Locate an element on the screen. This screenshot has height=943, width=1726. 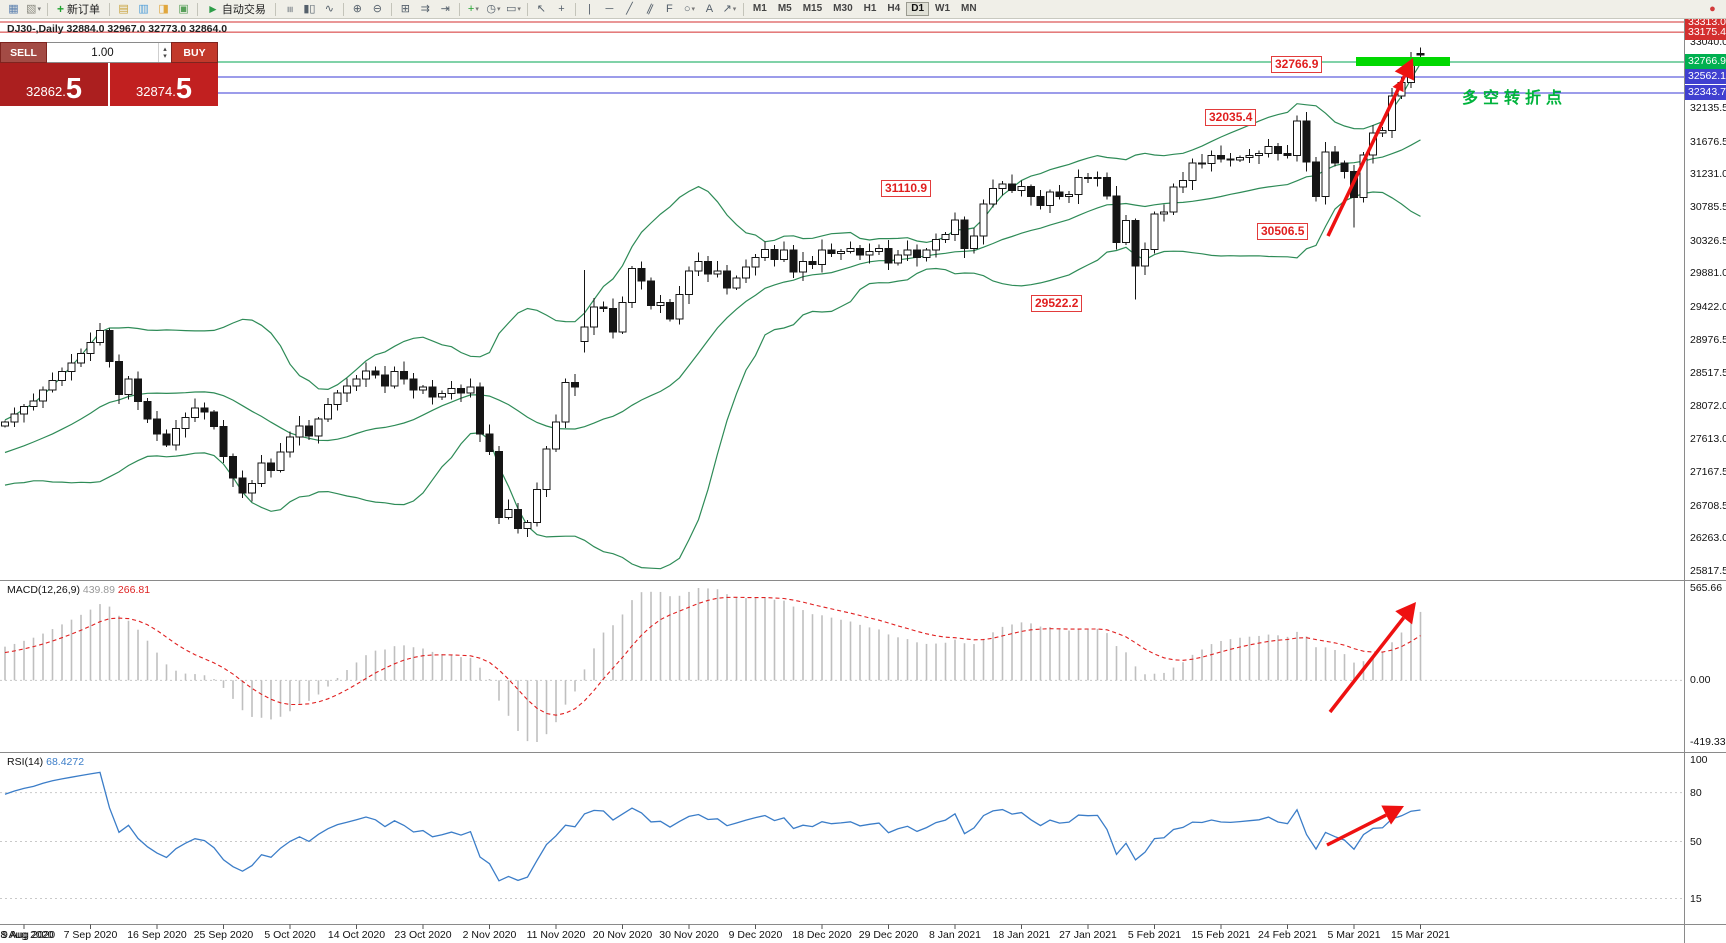
bid-price-panel: 32862. 5 is located at coordinates (54, 84).